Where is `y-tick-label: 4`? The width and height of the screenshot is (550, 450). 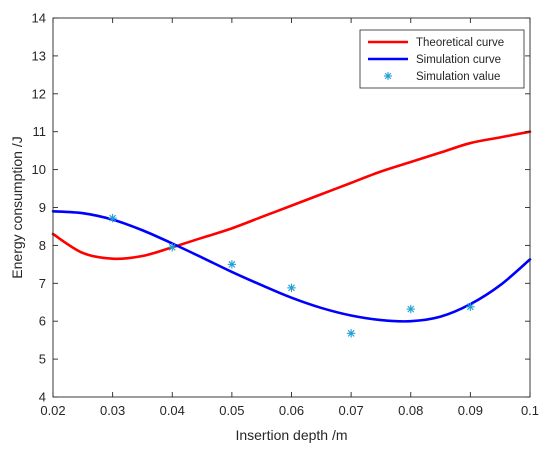
y-tick-label: 4 is located at coordinates (42, 397).